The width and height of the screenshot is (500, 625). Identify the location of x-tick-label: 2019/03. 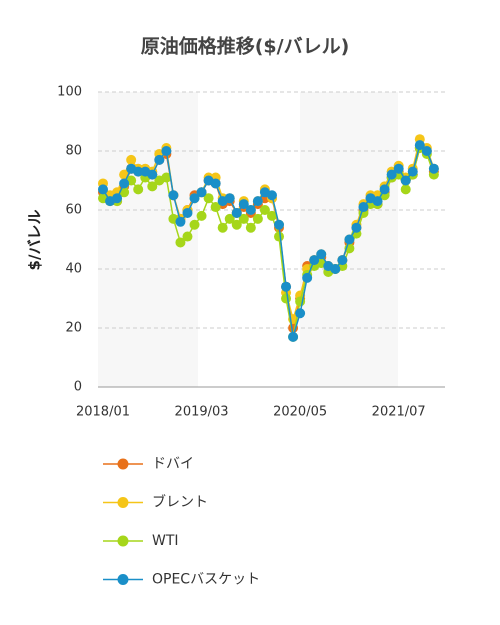
(202, 412).